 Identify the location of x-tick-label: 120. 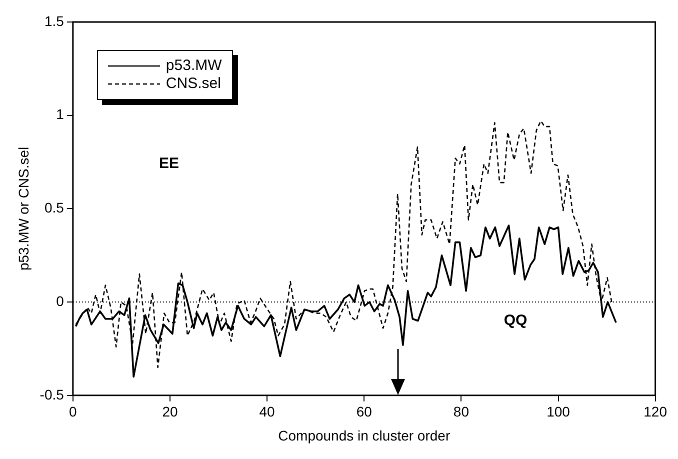
(656, 412).